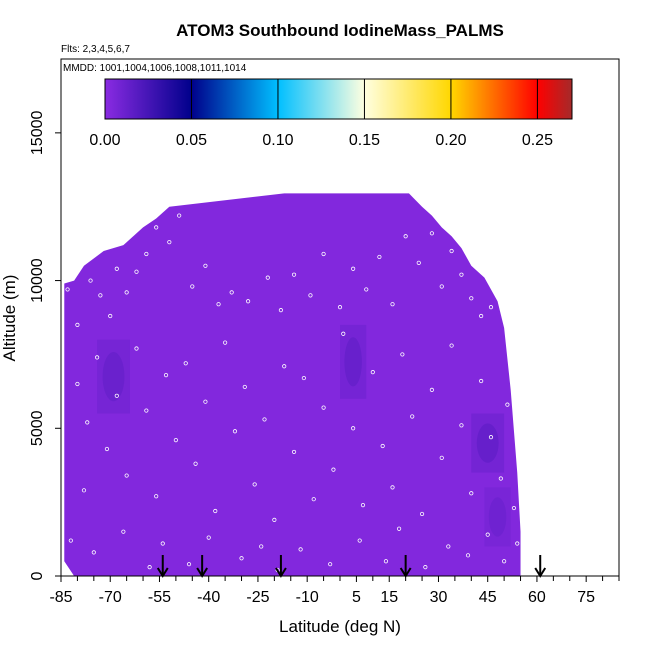 This screenshot has width=650, height=650. Describe the element at coordinates (488, 597) in the screenshot. I see `x-tick-label: 45` at that location.